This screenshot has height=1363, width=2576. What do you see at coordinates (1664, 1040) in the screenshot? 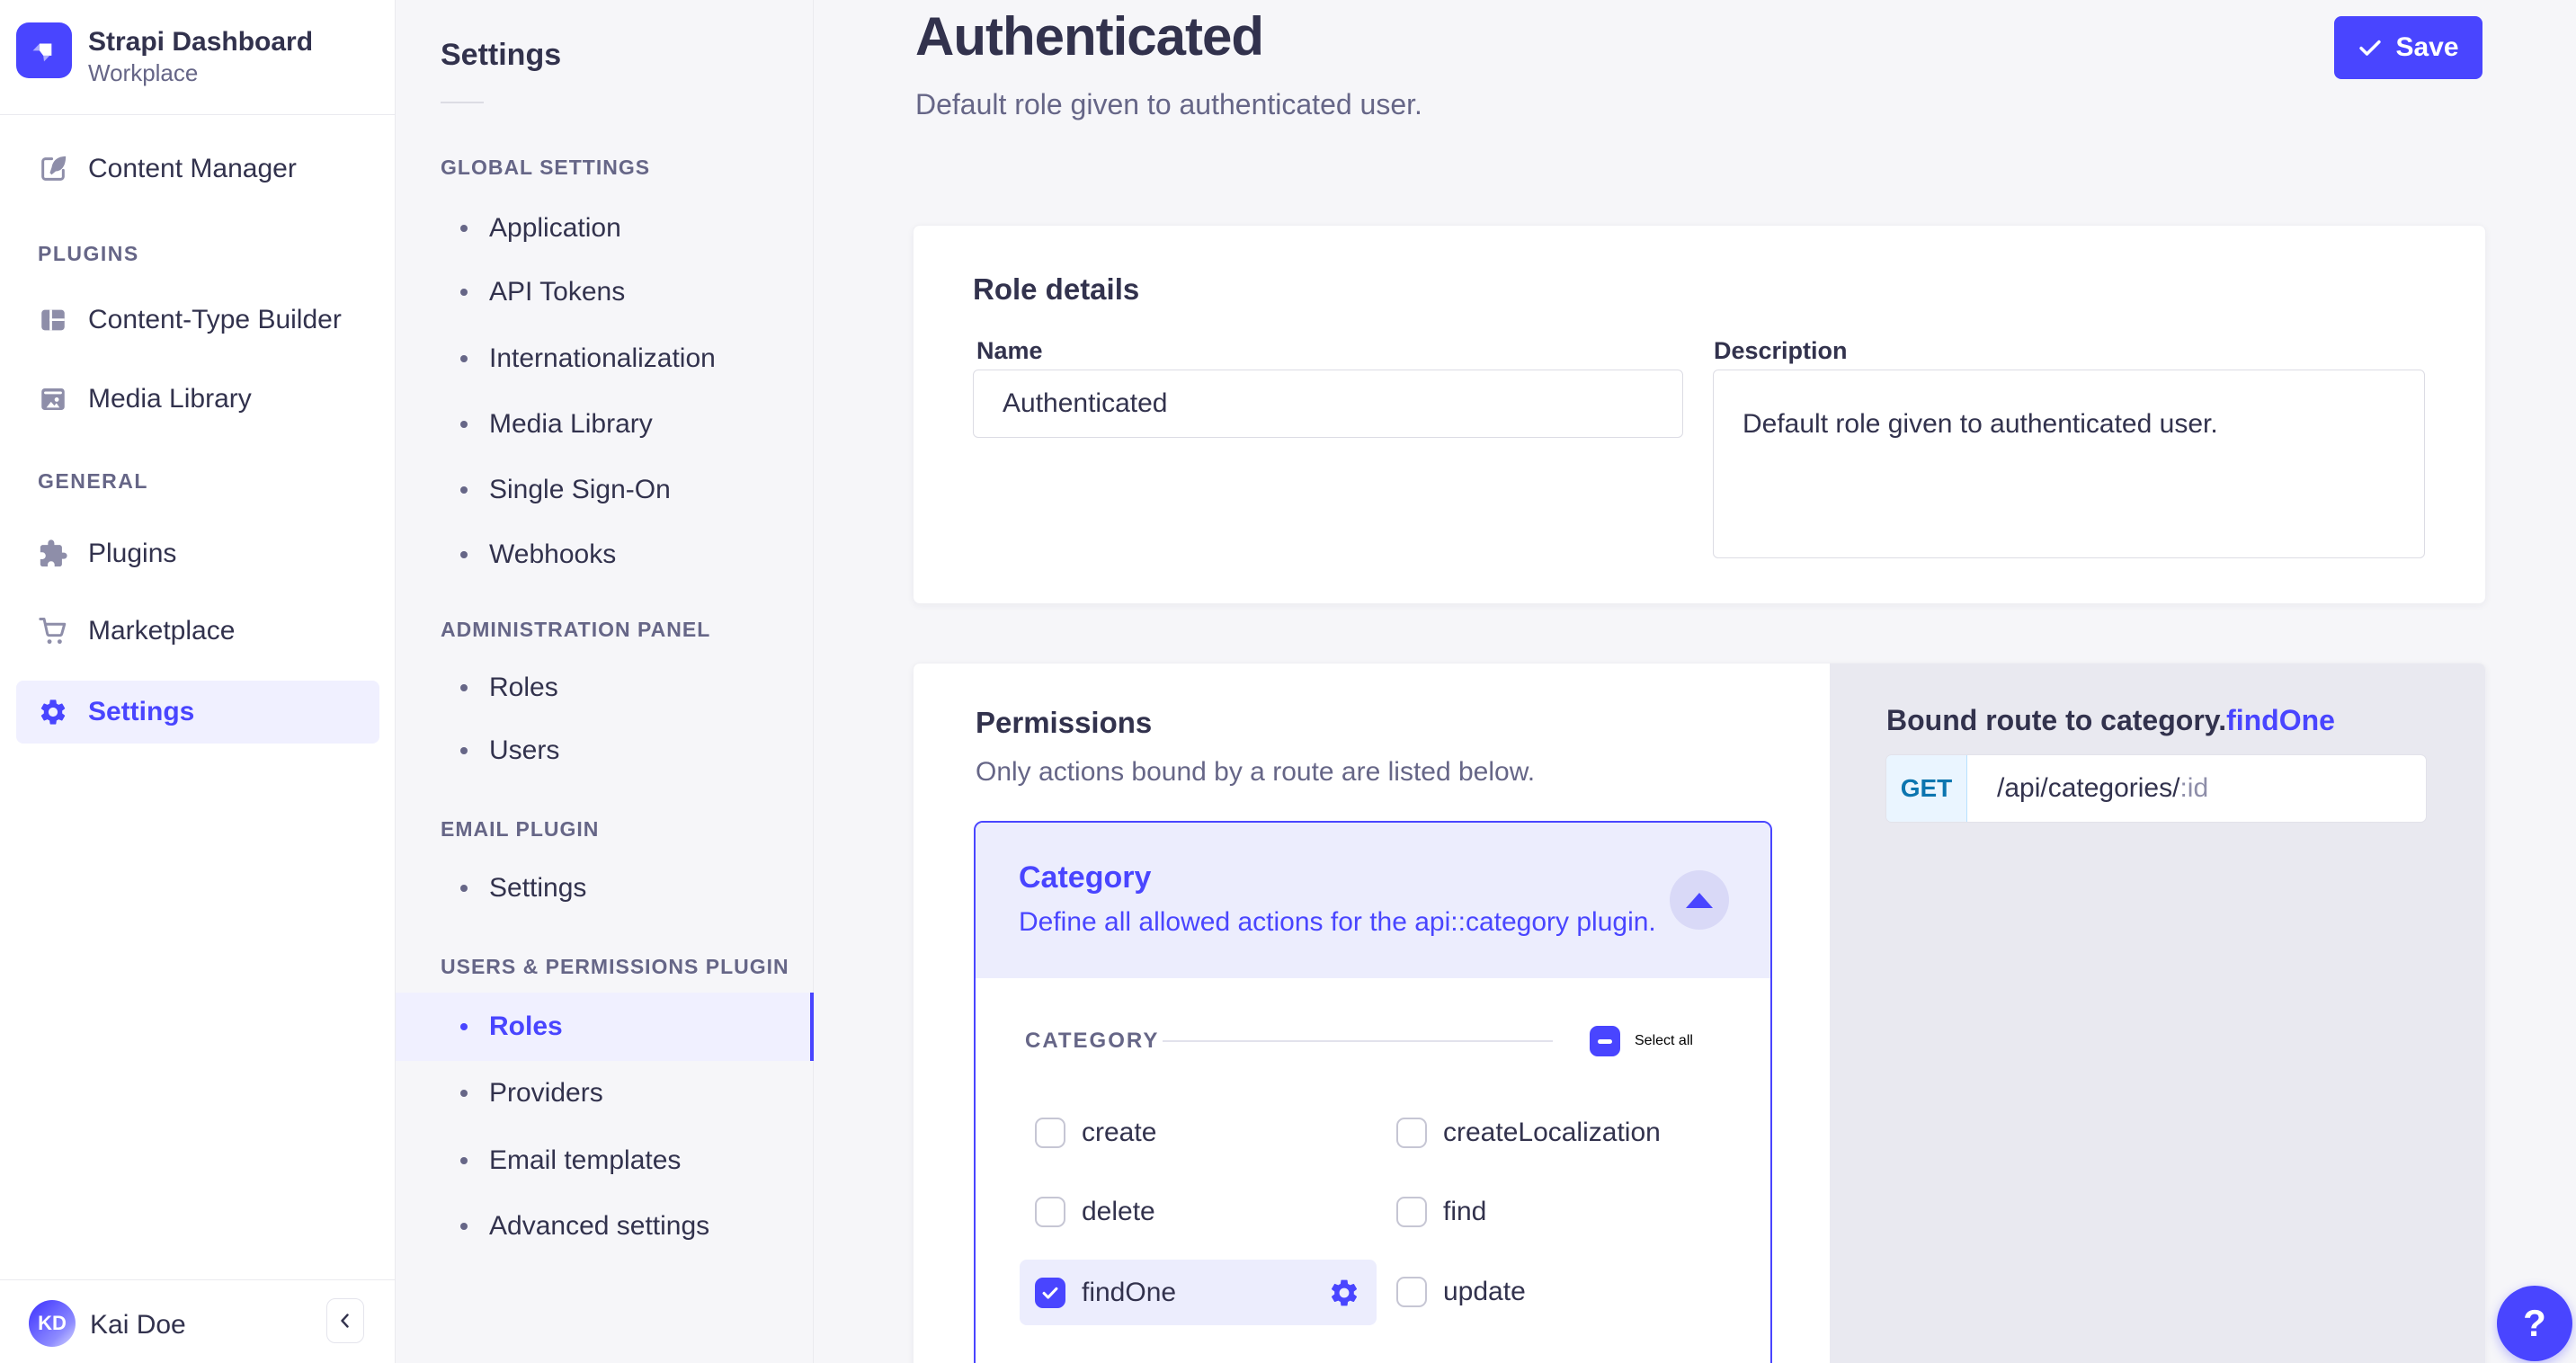
I see `select-all-label: Select all` at bounding box center [1664, 1040].